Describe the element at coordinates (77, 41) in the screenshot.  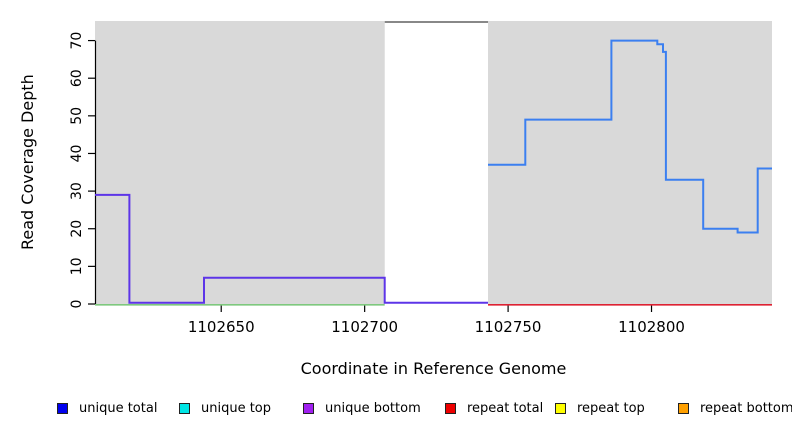
I see `y-tick-label: 70` at that location.